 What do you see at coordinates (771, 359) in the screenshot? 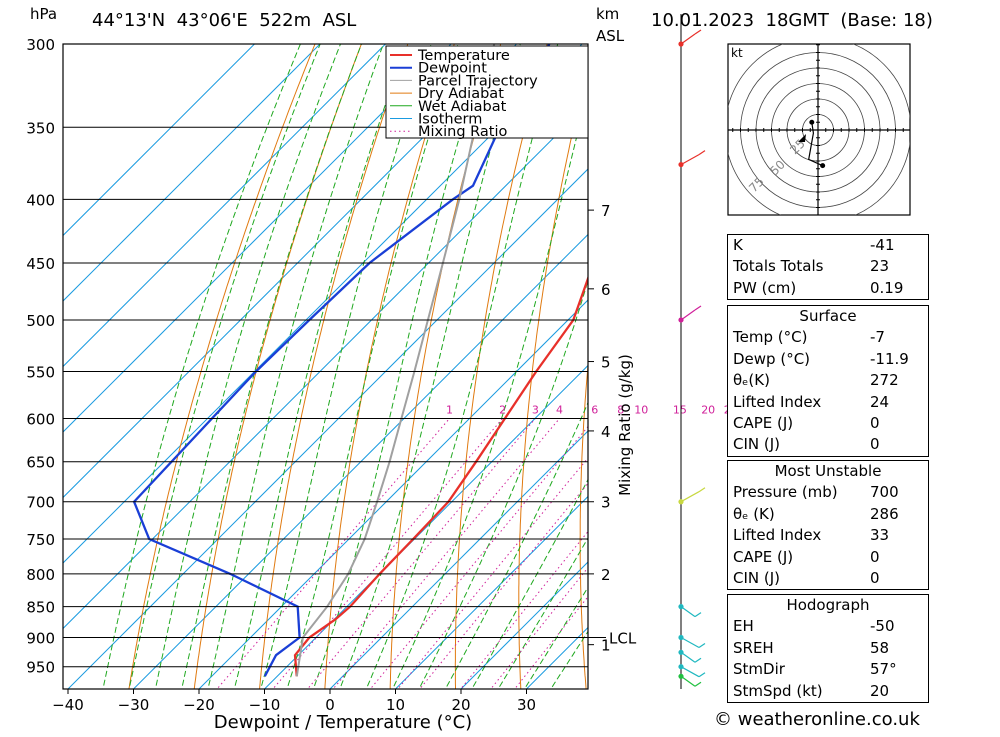
I see `surface-dewp-label: Dewp (°C)` at bounding box center [771, 359].